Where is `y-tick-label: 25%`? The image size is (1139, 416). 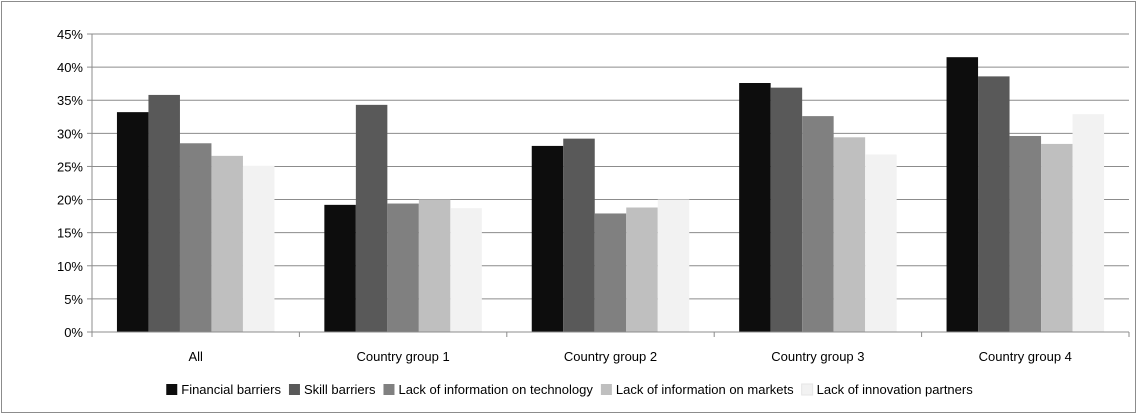 y-tick-label: 25% is located at coordinates (70, 166).